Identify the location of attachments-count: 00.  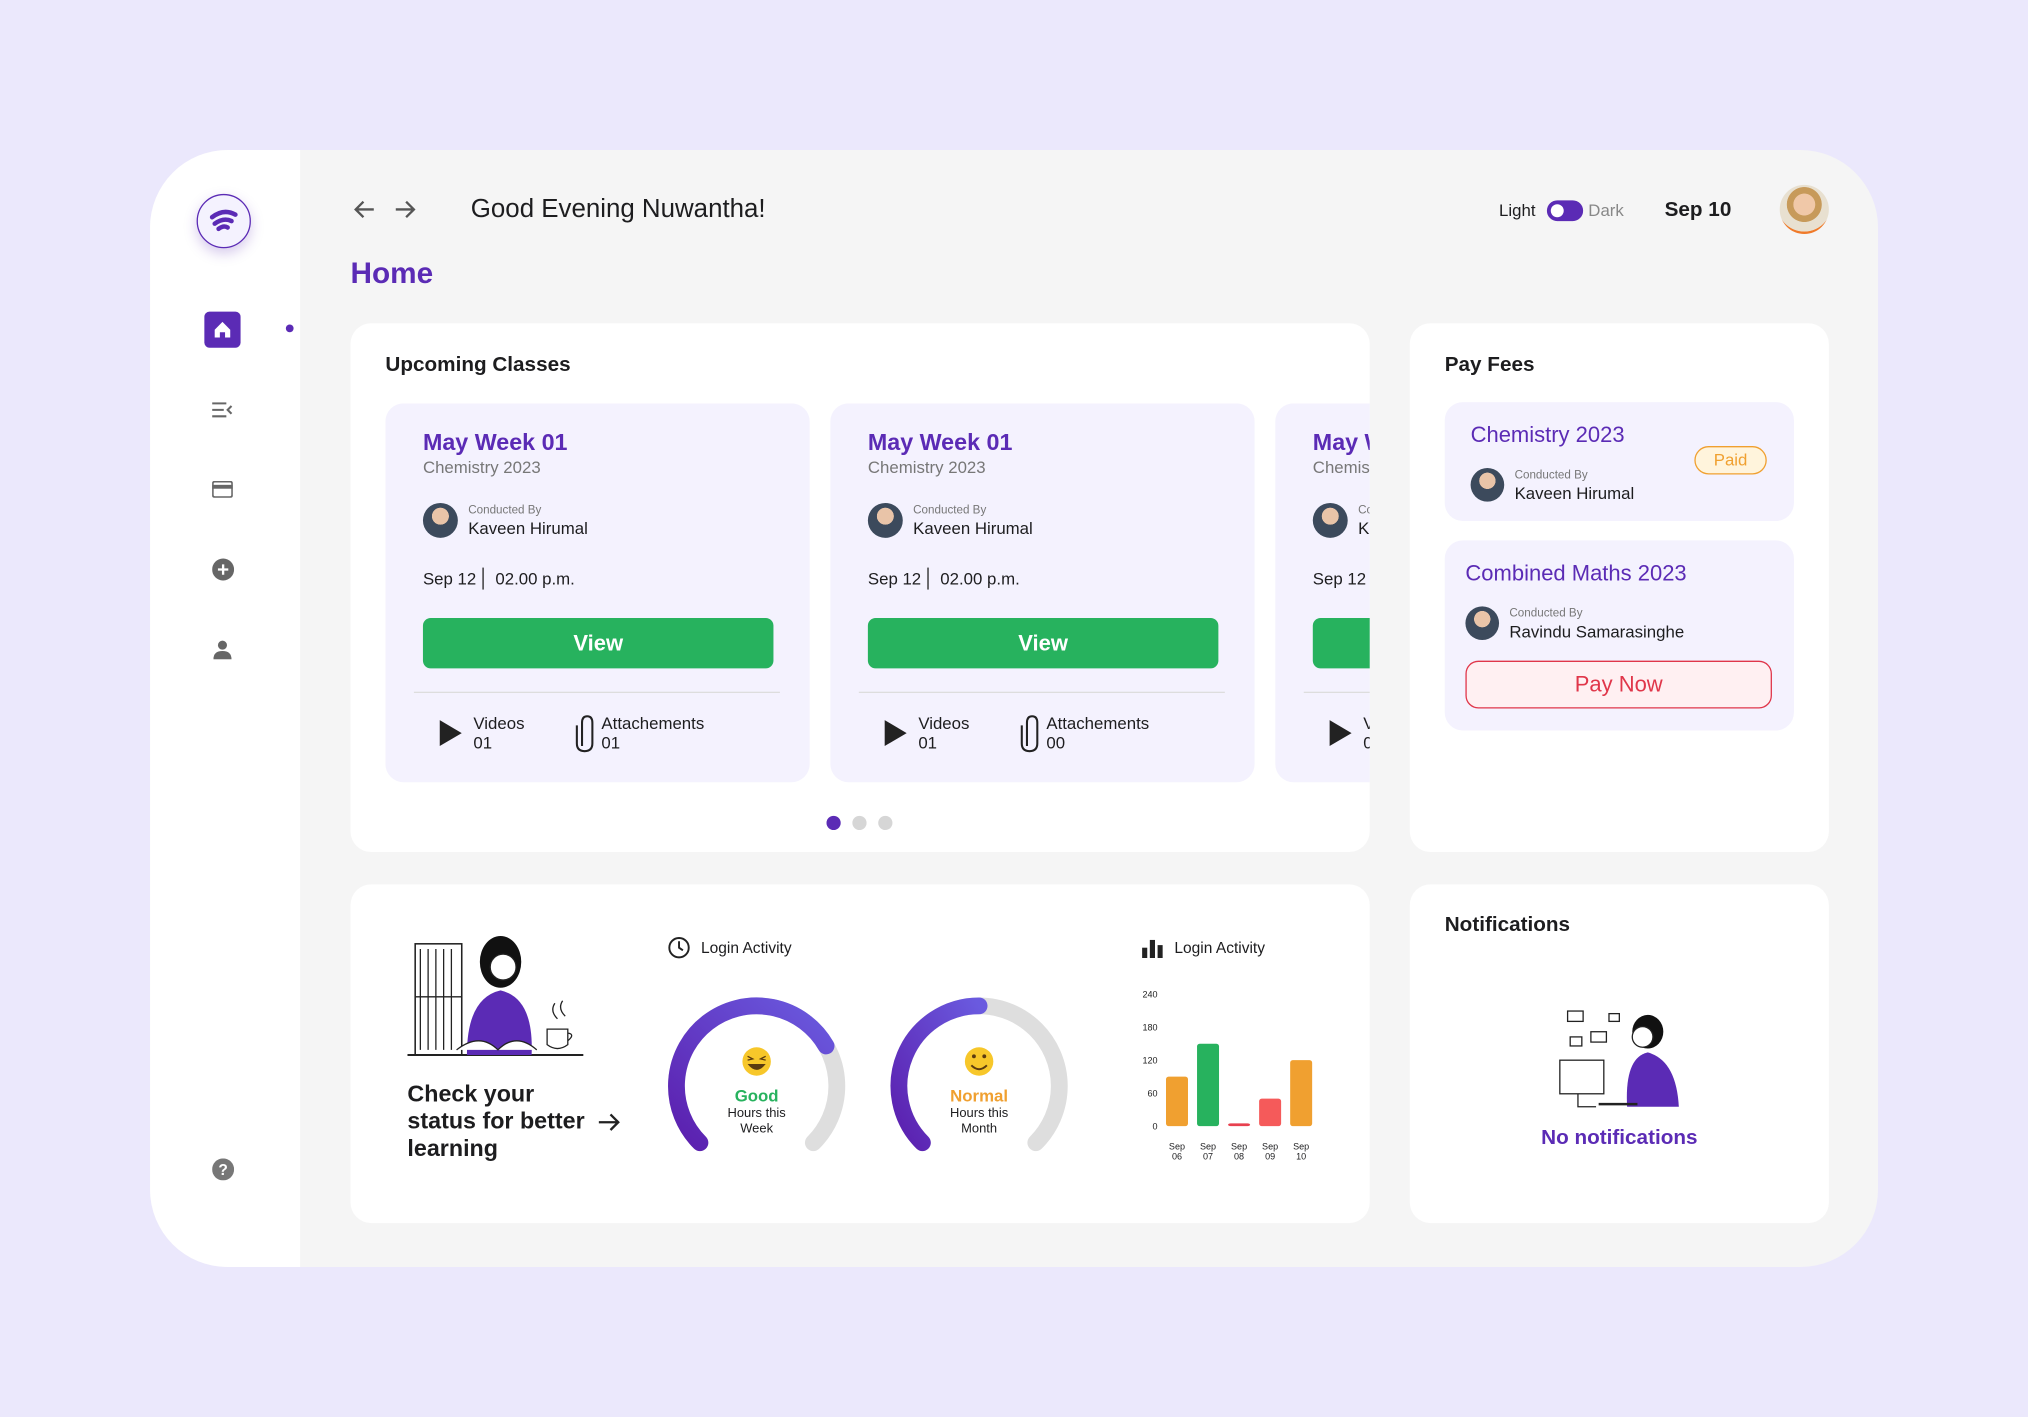
(1056, 743).